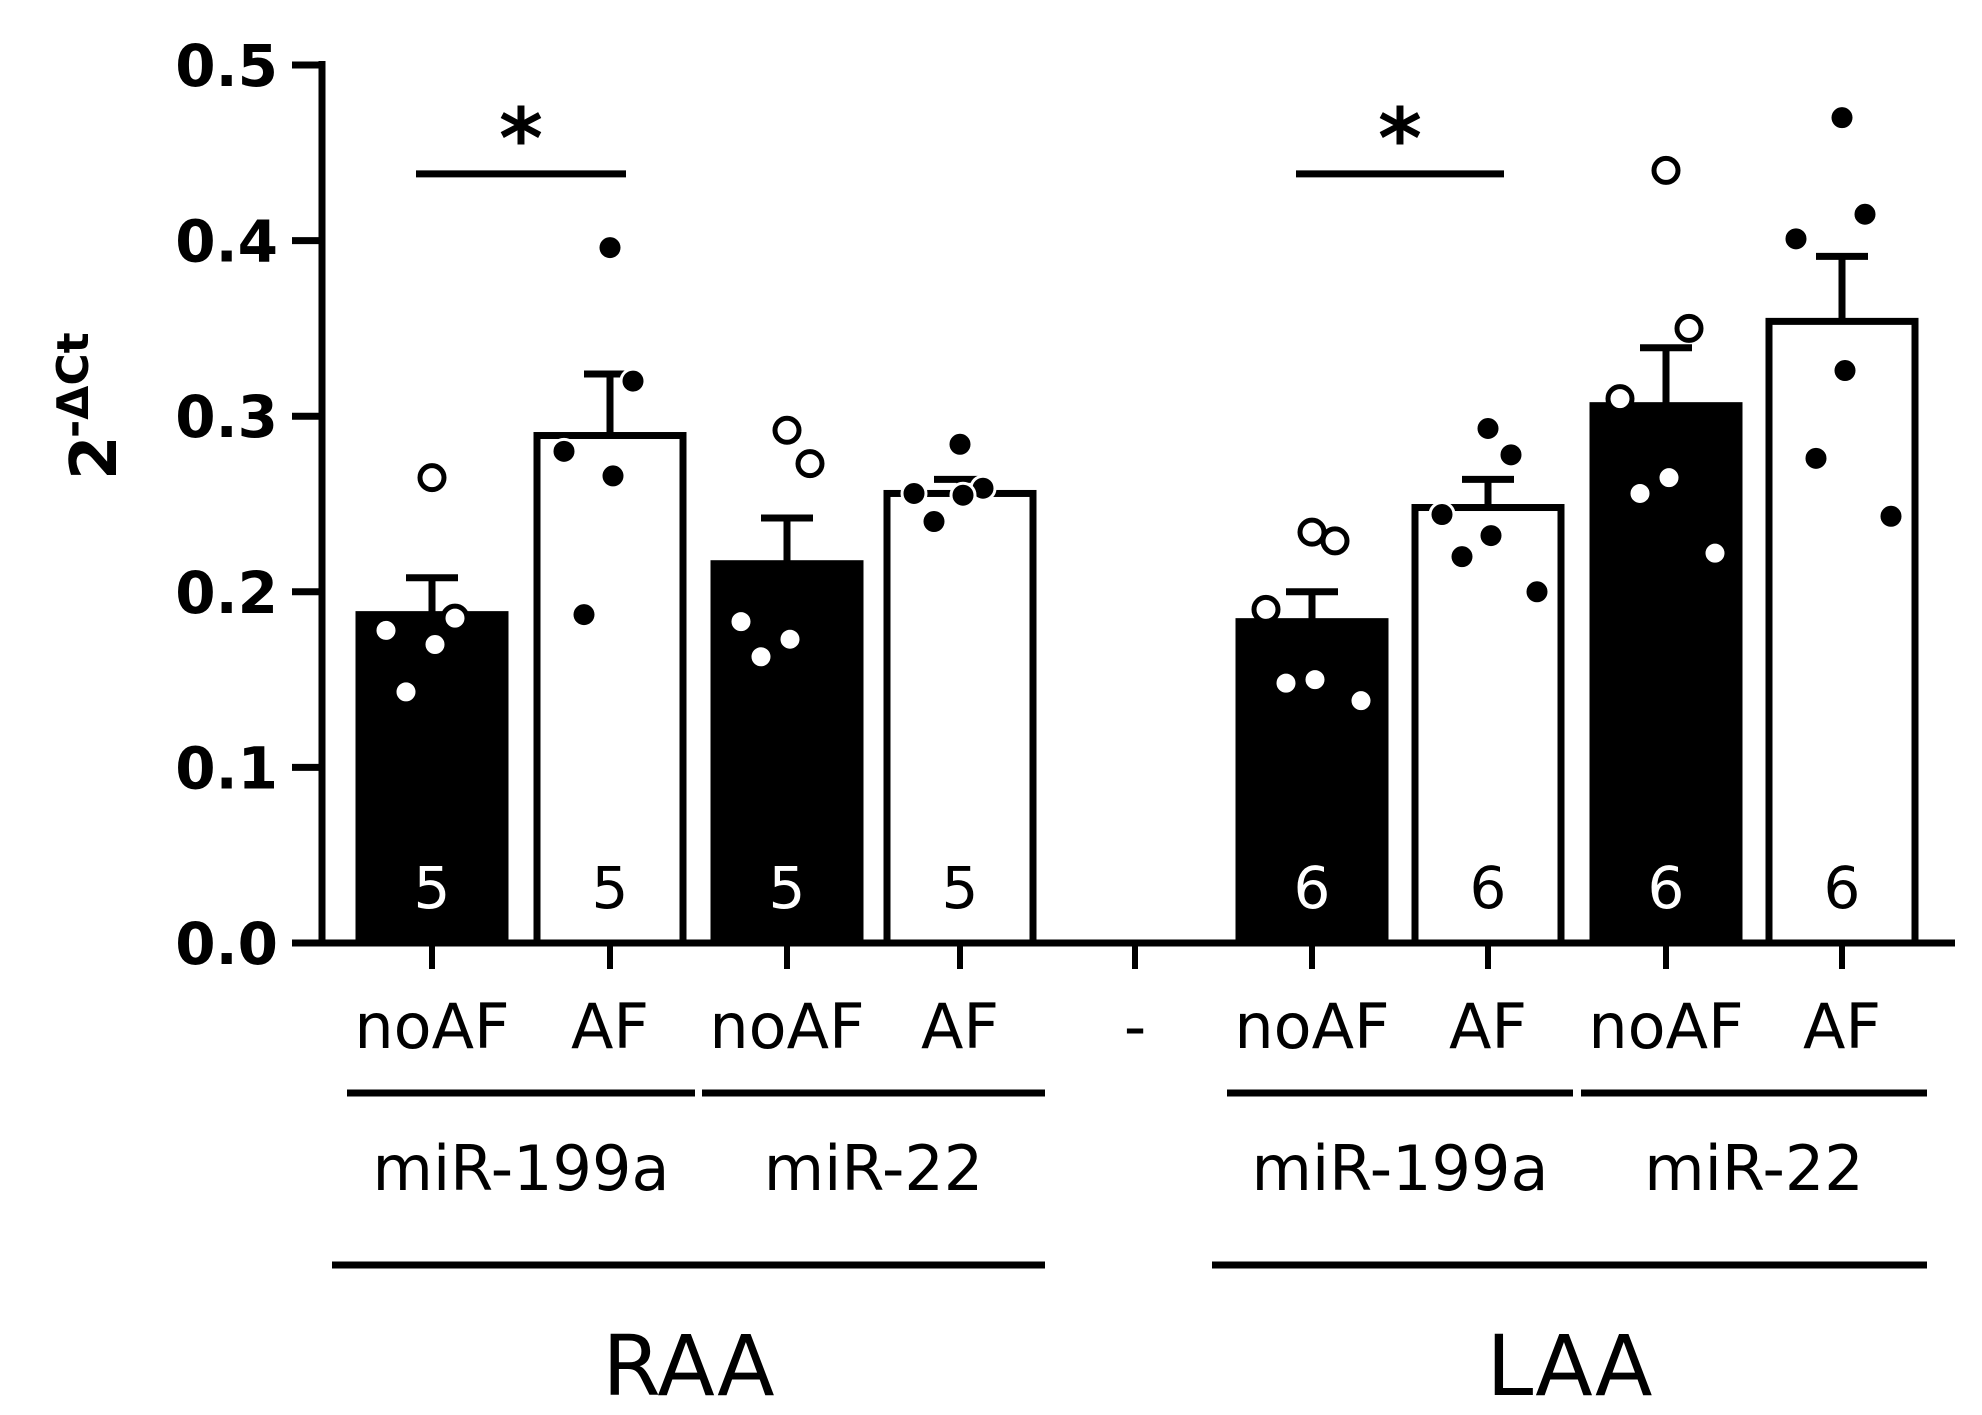  Describe the element at coordinates (1135, 1026) in the screenshot. I see `x-category-label: -` at that location.